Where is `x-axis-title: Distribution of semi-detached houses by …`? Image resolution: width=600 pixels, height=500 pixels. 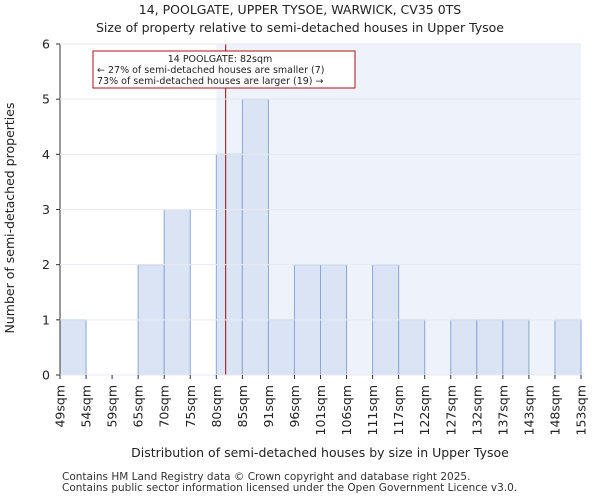
x-axis-title: Distribution of semi-detached houses by … is located at coordinates (320, 452).